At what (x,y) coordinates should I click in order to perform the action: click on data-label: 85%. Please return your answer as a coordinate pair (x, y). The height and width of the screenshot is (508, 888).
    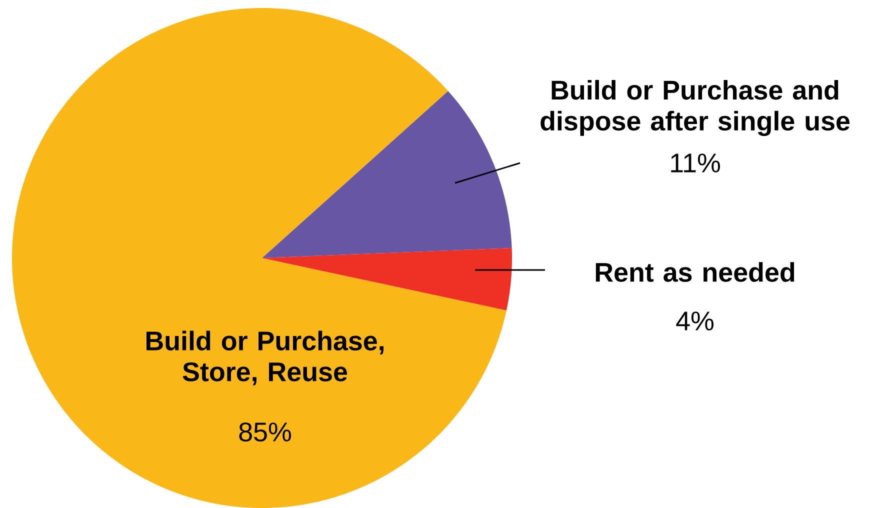
    Looking at the image, I should click on (265, 432).